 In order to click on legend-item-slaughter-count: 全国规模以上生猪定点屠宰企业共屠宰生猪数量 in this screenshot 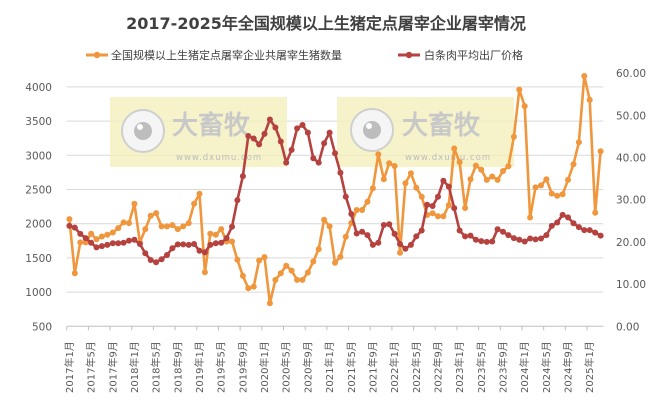, I will do `click(214, 55)`.